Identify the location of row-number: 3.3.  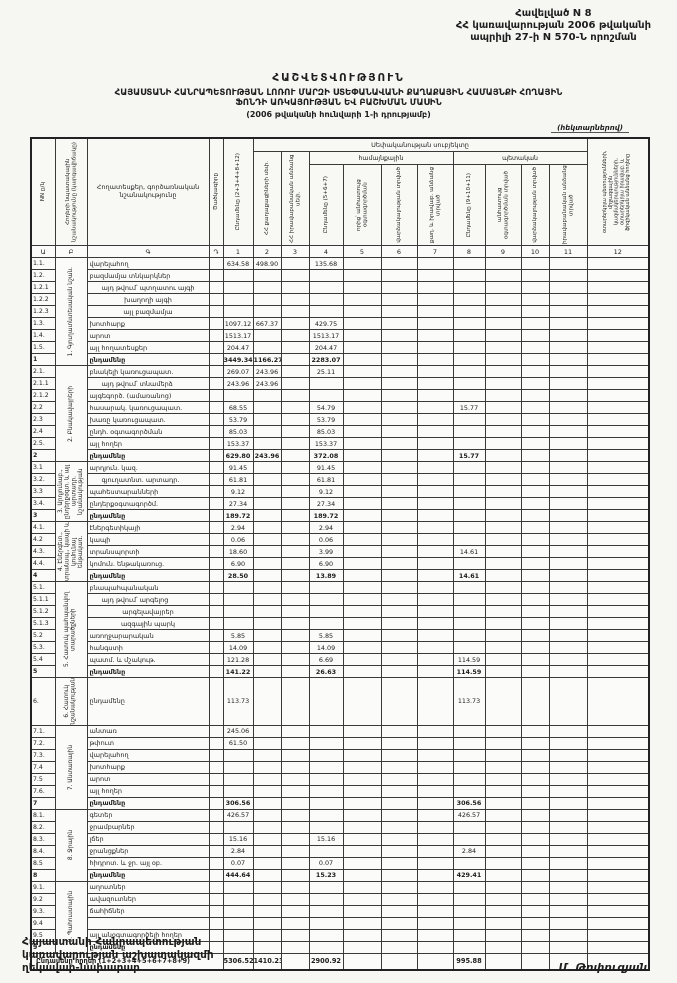
(43, 491).